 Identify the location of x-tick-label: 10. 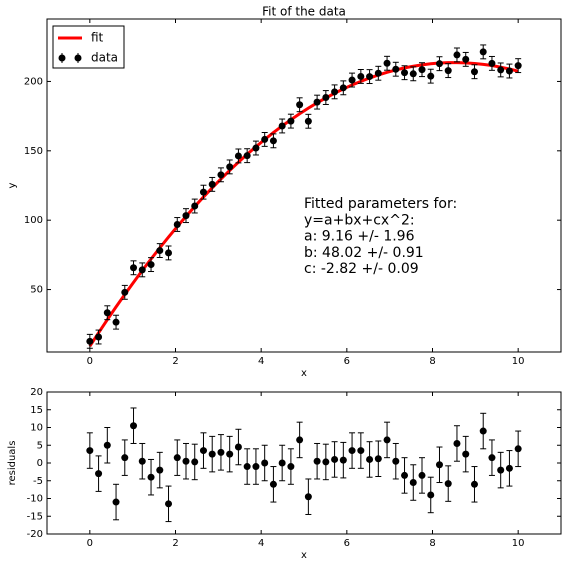
(518, 361).